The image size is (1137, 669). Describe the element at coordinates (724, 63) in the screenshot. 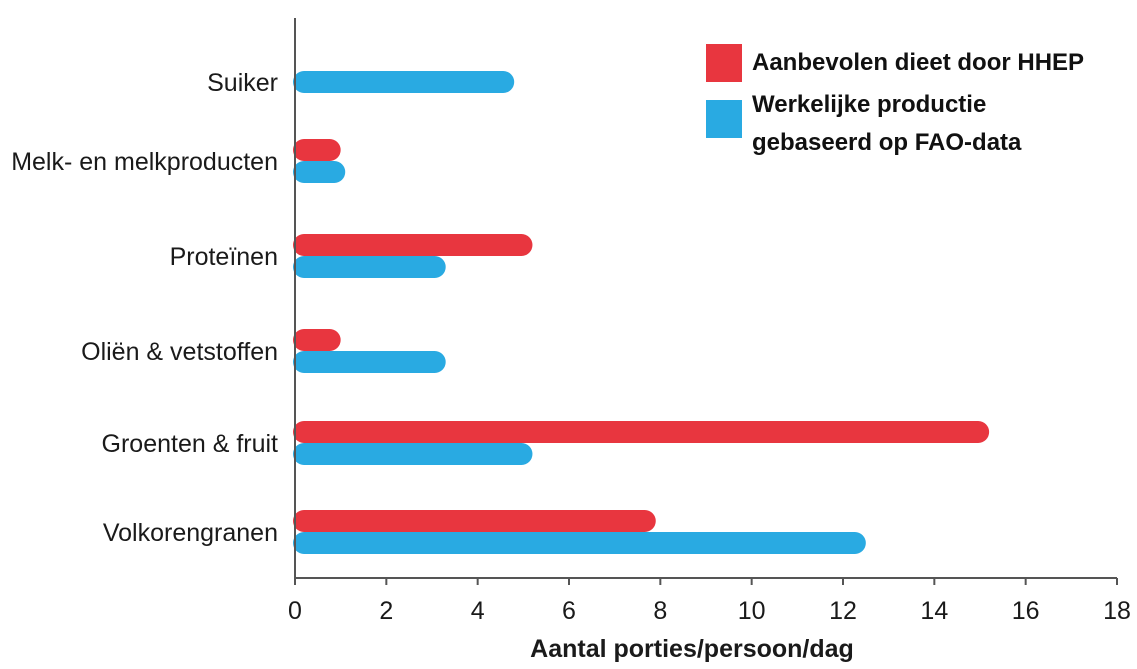

I see `legend-swatch-recommended` at that location.